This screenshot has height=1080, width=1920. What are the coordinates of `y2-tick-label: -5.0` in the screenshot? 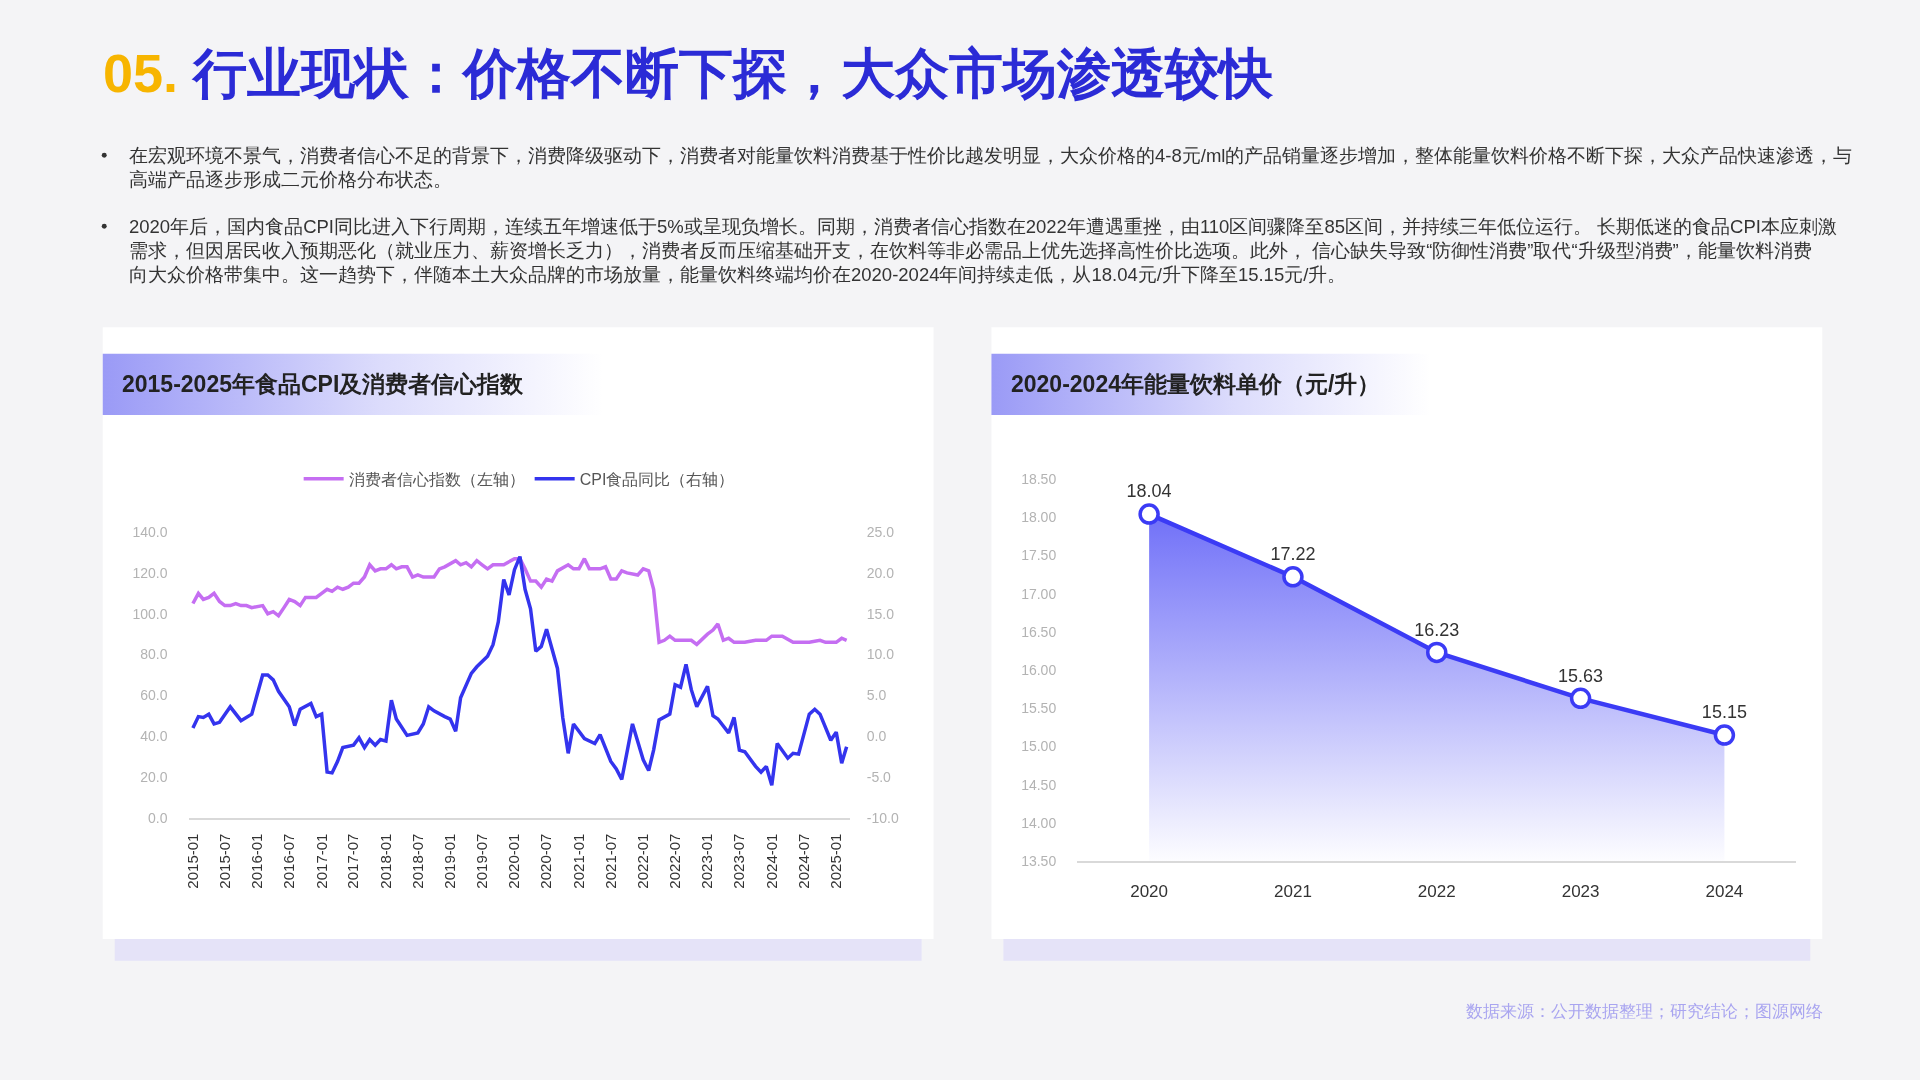 It's located at (879, 776).